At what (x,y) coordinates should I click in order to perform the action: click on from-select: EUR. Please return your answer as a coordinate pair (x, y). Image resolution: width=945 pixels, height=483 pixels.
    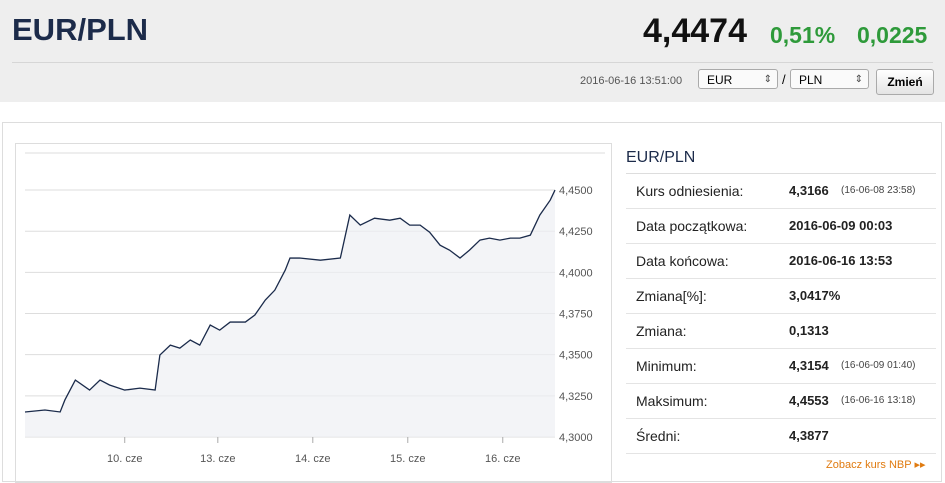
    Looking at the image, I should click on (738, 79).